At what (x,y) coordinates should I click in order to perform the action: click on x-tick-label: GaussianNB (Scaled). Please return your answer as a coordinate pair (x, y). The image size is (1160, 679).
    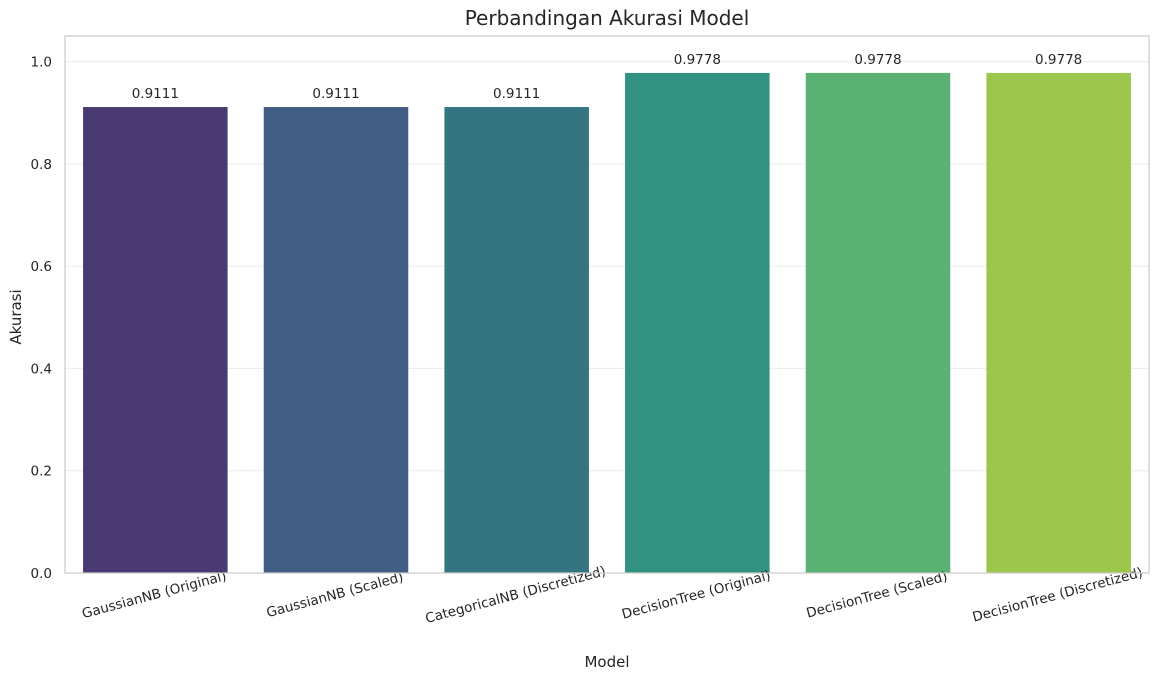
    Looking at the image, I should click on (335, 595).